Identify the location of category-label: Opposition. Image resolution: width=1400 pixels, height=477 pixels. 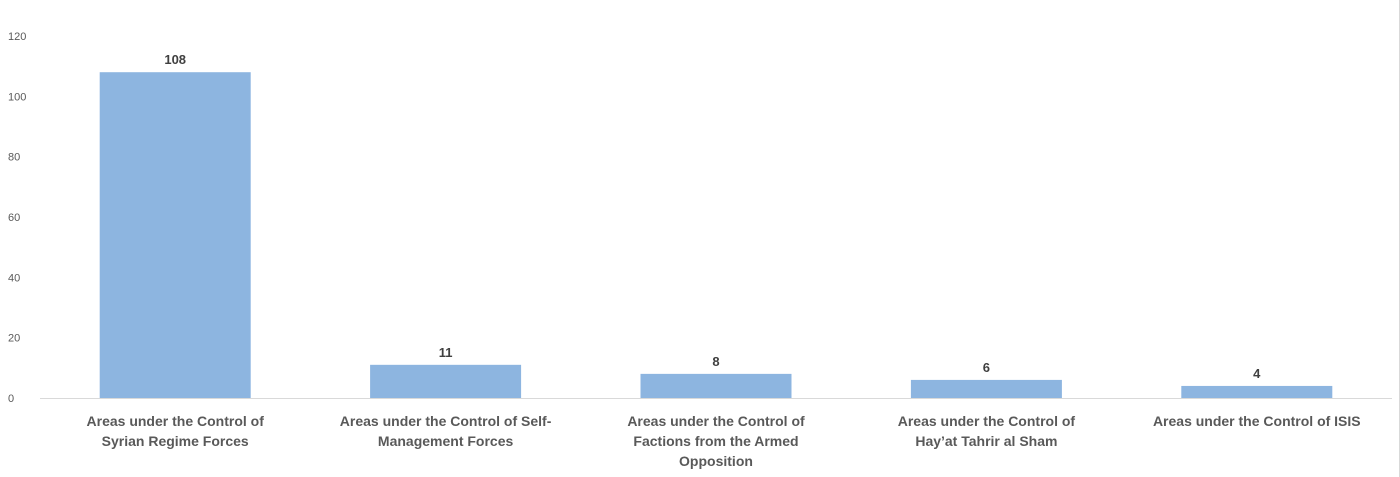
(716, 461).